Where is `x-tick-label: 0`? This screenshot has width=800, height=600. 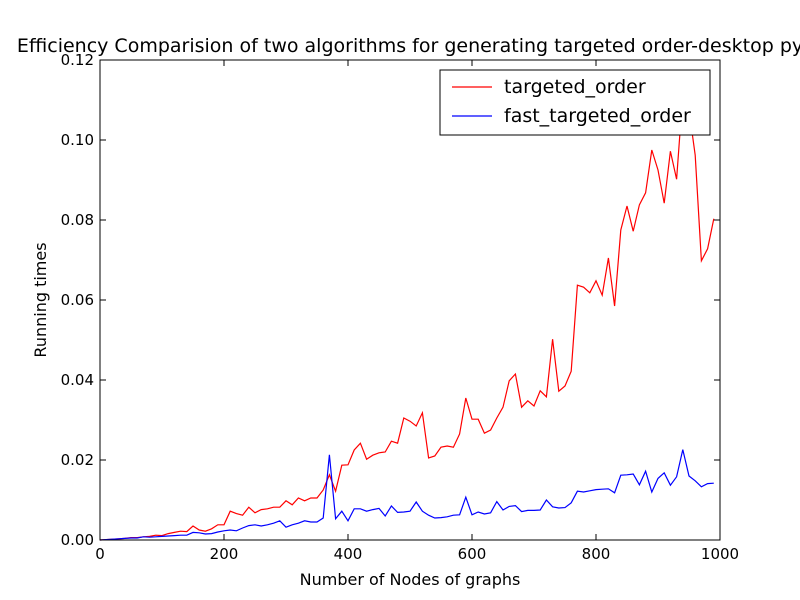
x-tick-label: 0 is located at coordinates (100, 554).